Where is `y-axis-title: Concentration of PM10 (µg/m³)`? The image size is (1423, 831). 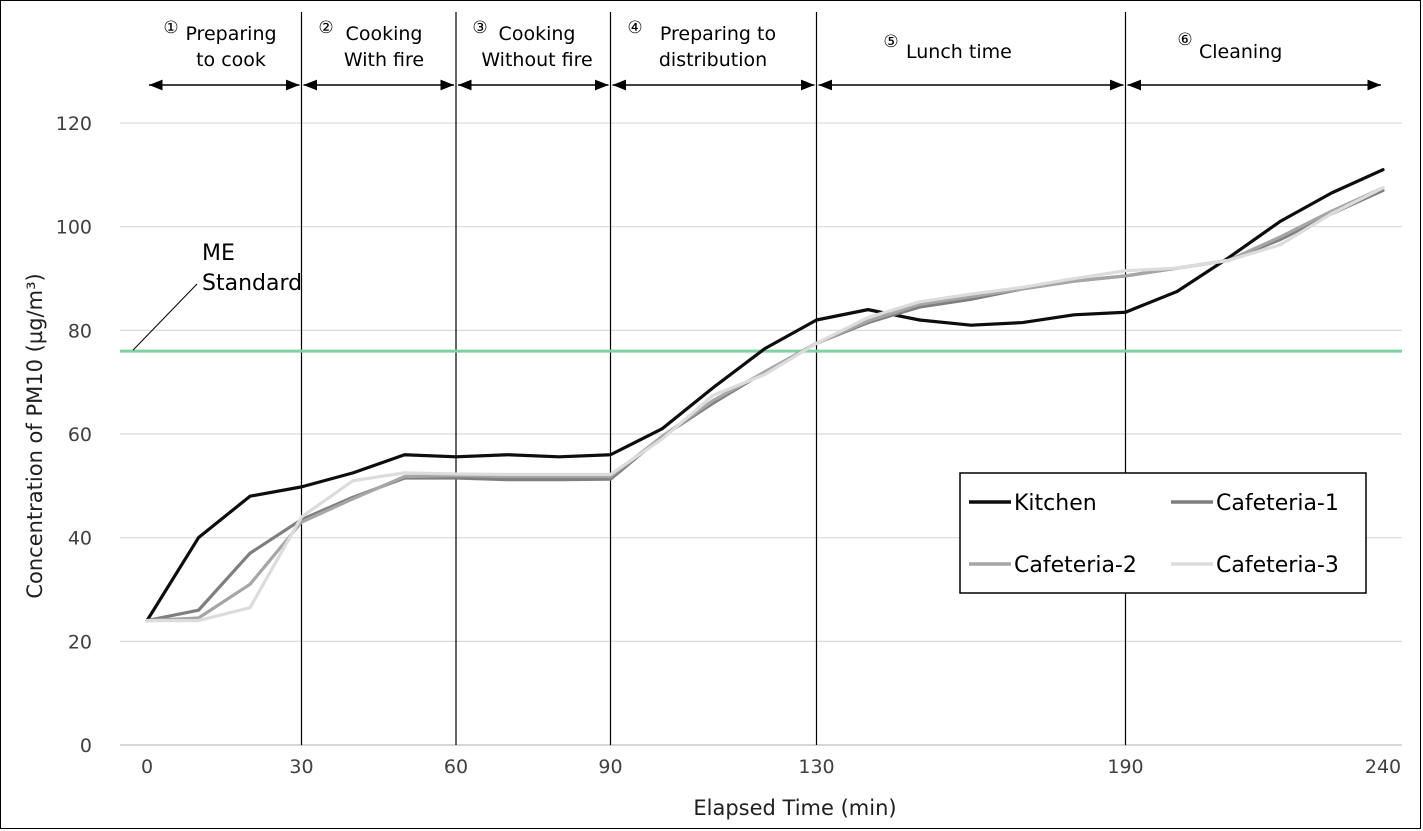 y-axis-title: Concentration of PM10 (µg/m³) is located at coordinates (35, 435).